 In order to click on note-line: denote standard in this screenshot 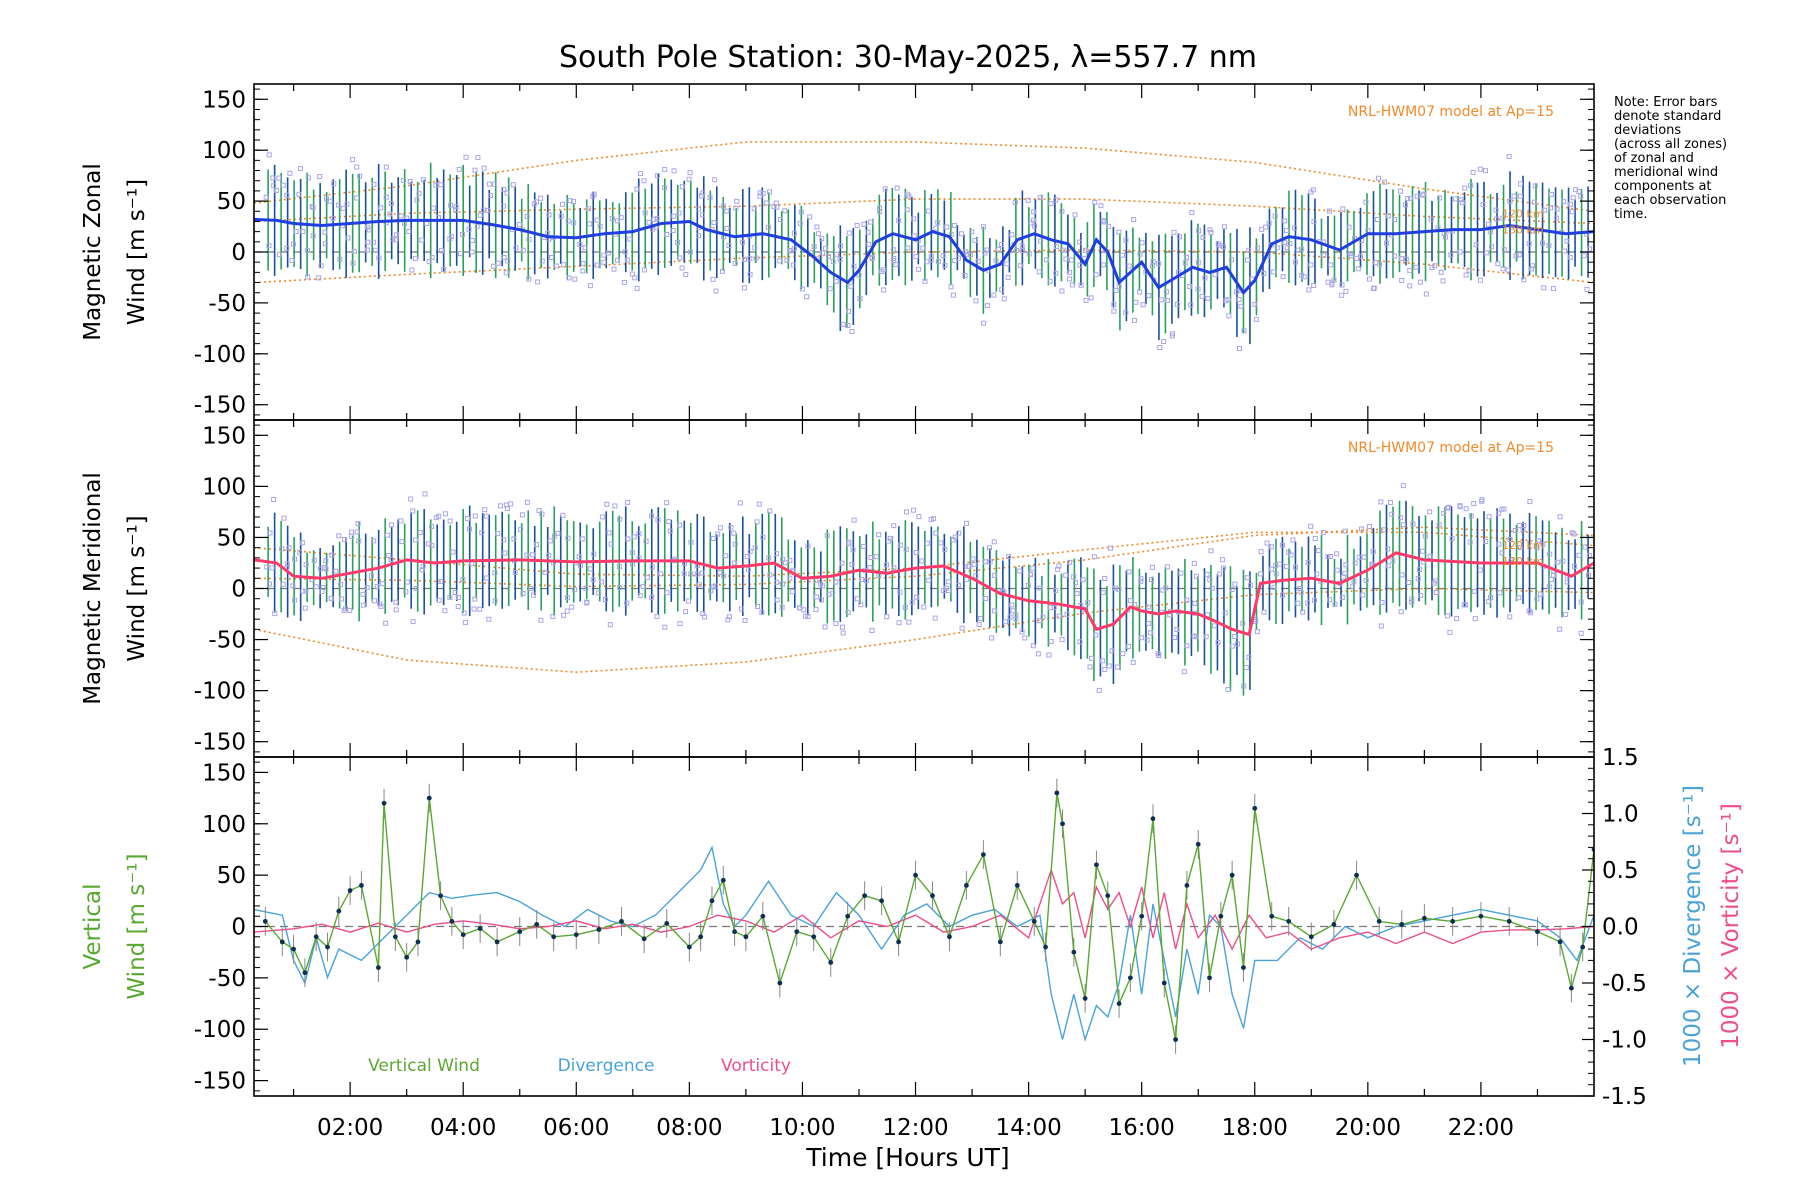, I will do `click(1668, 116)`.